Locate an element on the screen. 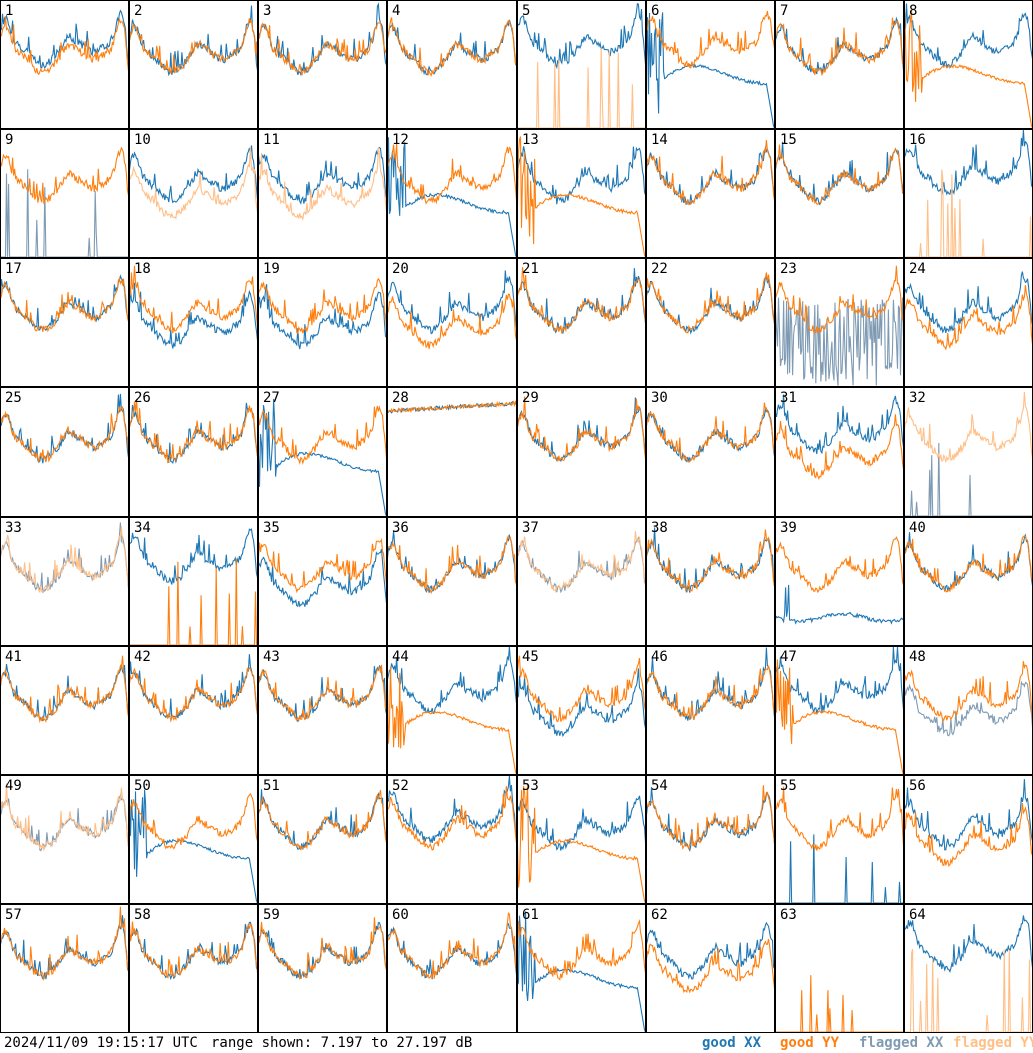 The height and width of the screenshot is (1053, 1033). panel-12: 12 is located at coordinates (452, 193).